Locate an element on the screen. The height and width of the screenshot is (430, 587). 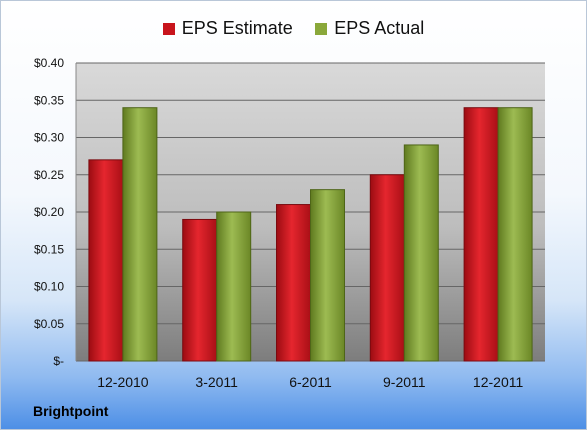
x-category-label: 9-2011 is located at coordinates (404, 382).